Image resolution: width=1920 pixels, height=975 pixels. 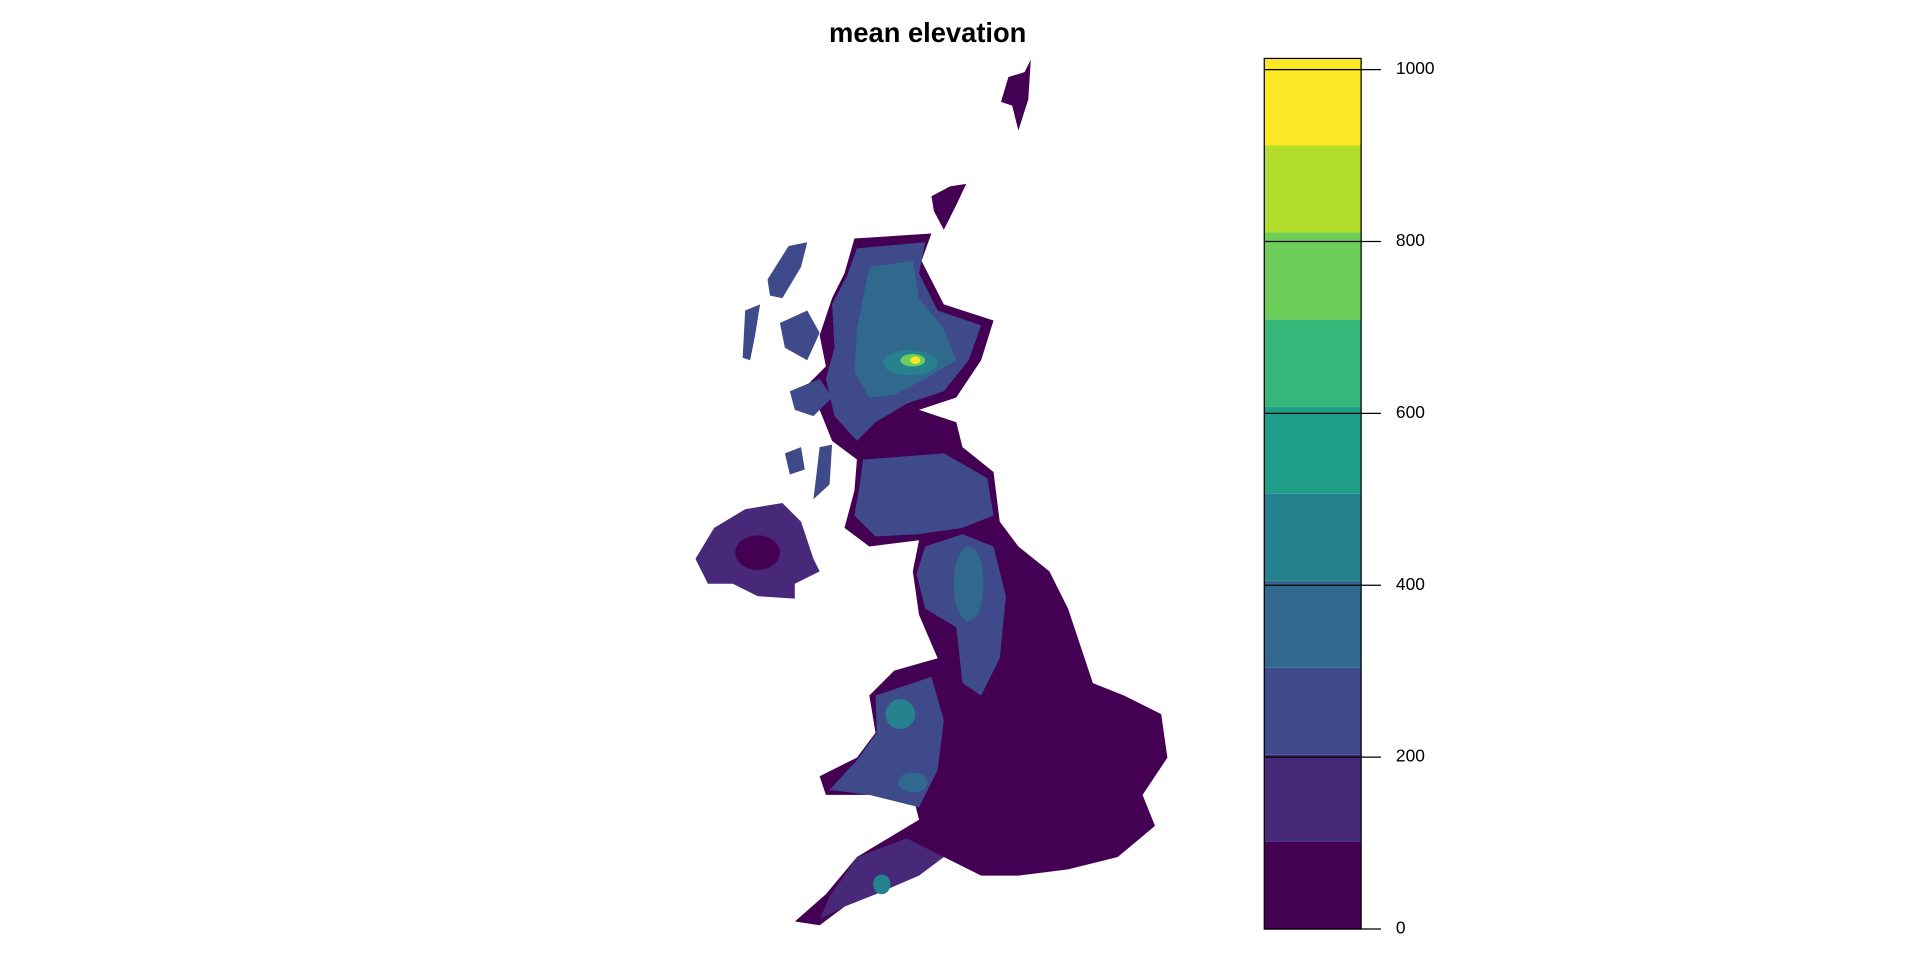 What do you see at coordinates (799, 335) in the screenshot?
I see `skye` at bounding box center [799, 335].